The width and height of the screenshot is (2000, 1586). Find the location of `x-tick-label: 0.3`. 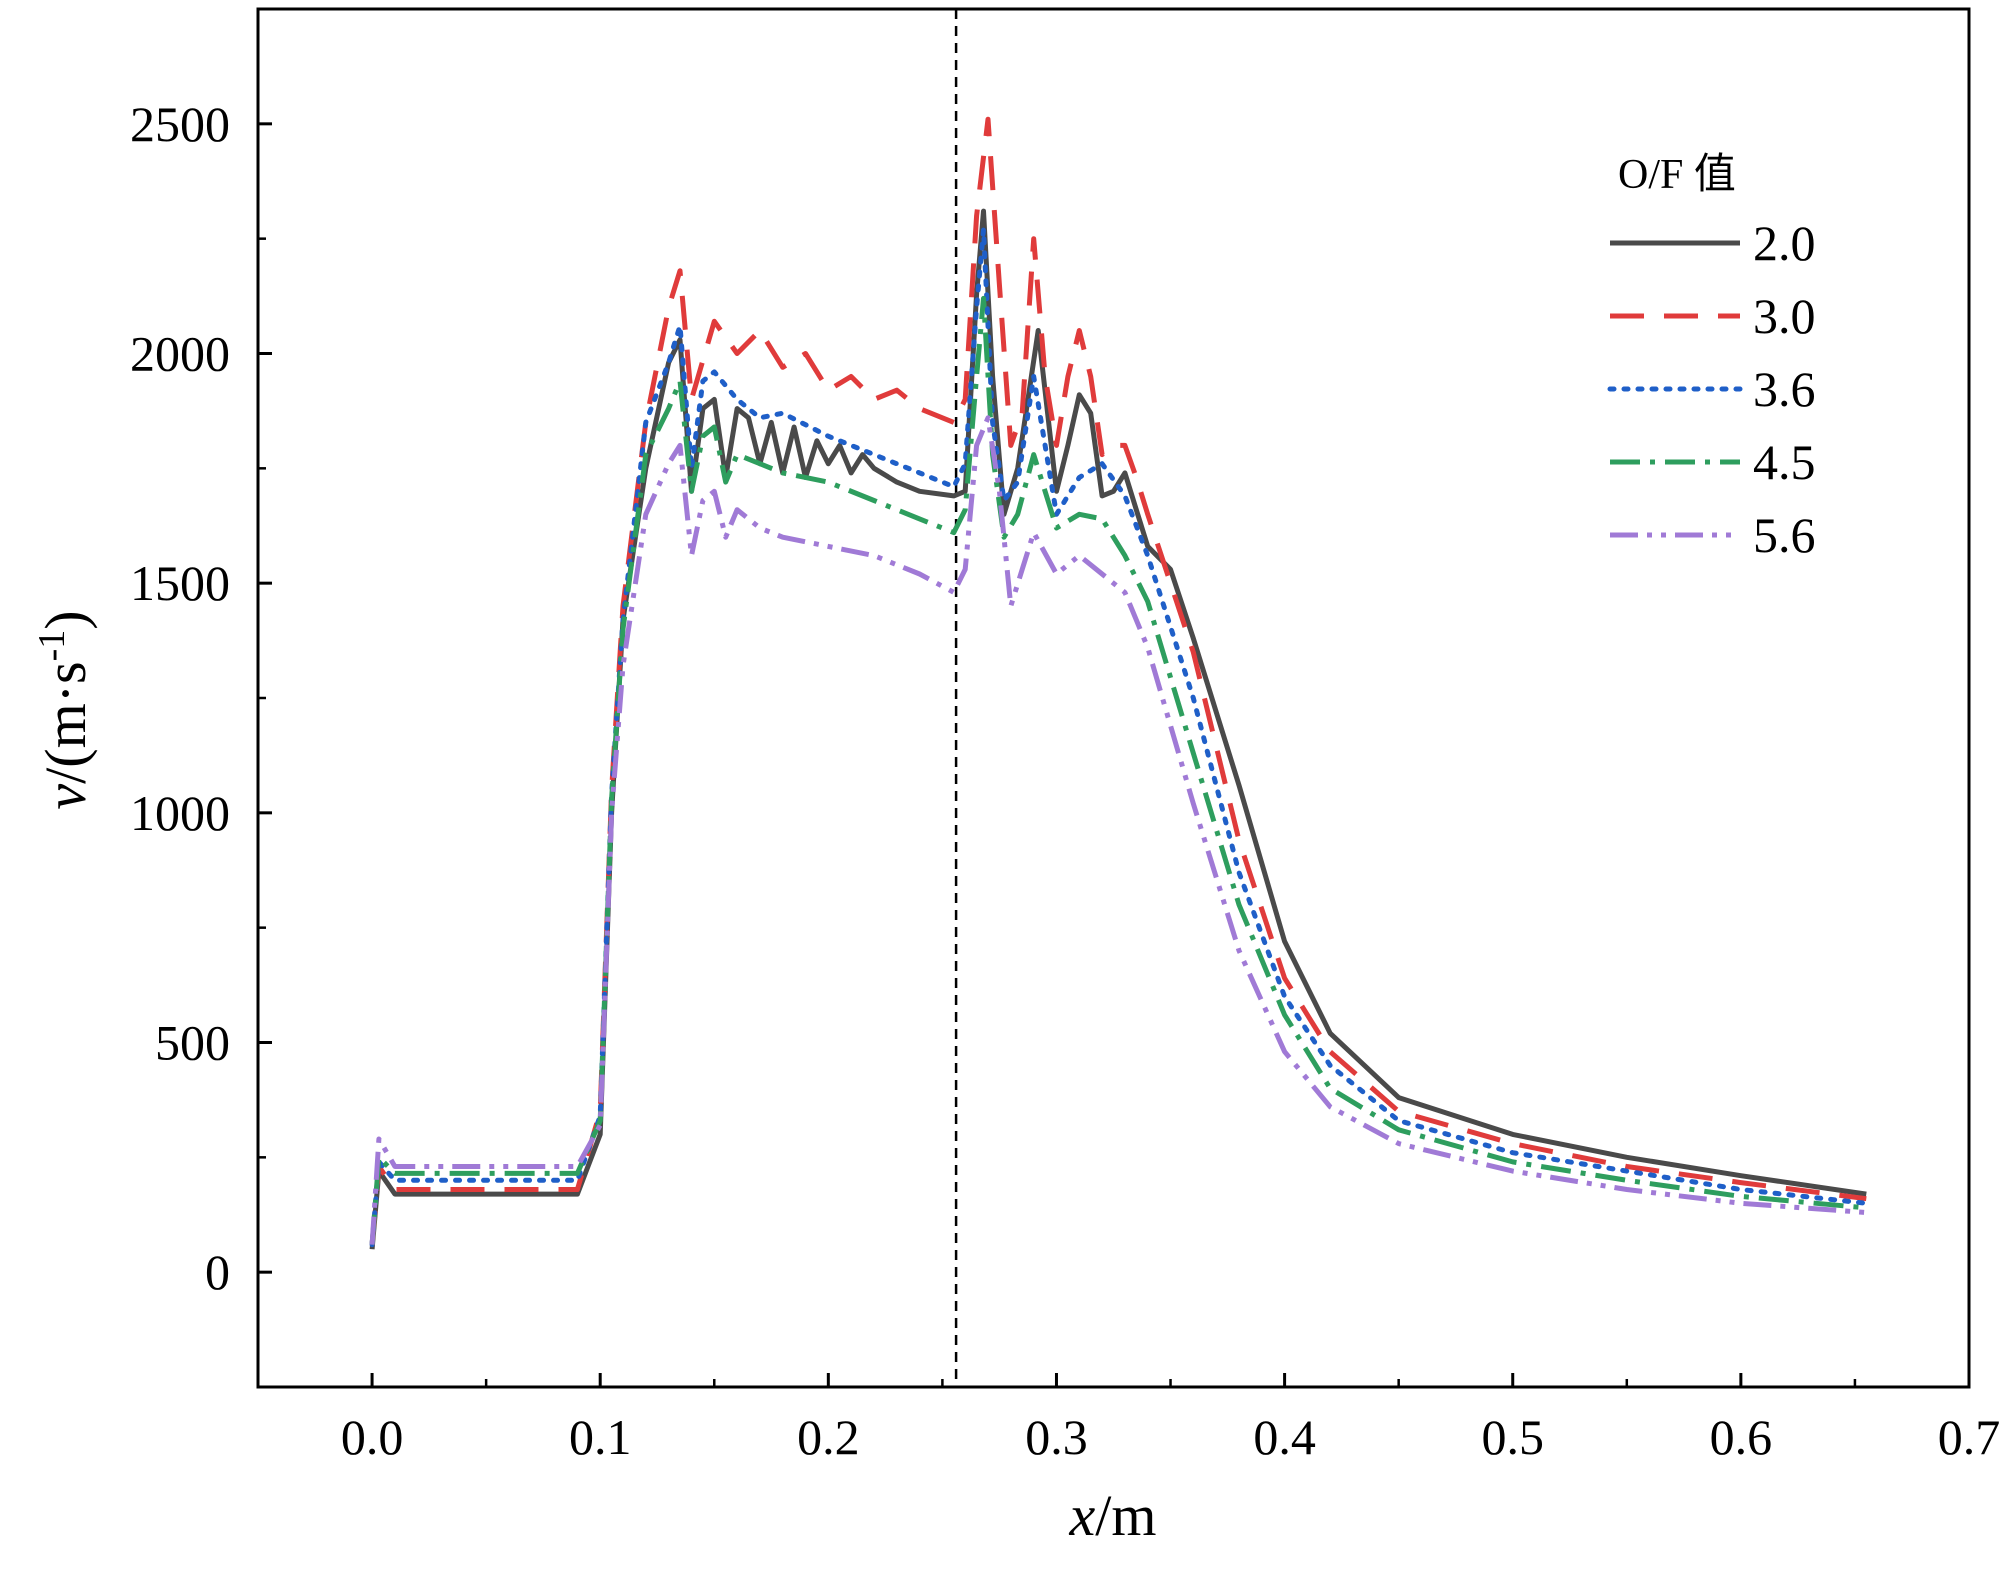

x-tick-label: 0.3 is located at coordinates (1056, 1437).